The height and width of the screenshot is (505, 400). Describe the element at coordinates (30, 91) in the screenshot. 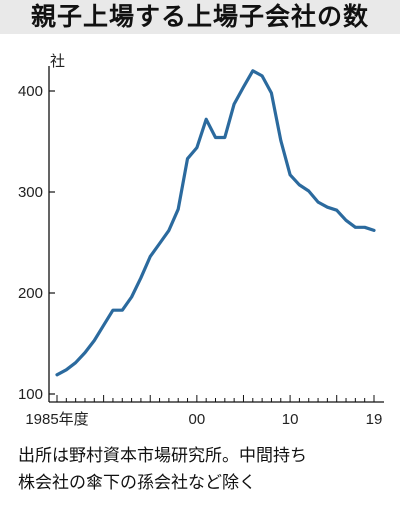

I see `y-tick-label: 400` at that location.